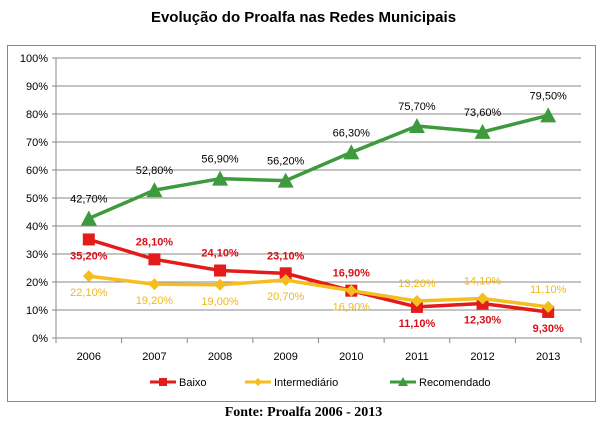 This screenshot has height=432, width=607. I want to click on data-label: 19,20%, so click(155, 301).